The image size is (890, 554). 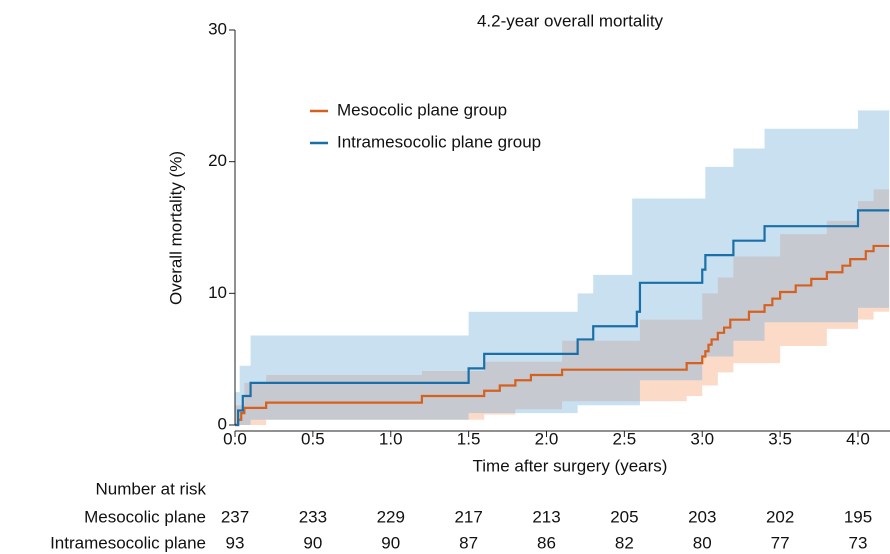 What do you see at coordinates (150, 488) in the screenshot?
I see `risk-table-title: Number at risk` at bounding box center [150, 488].